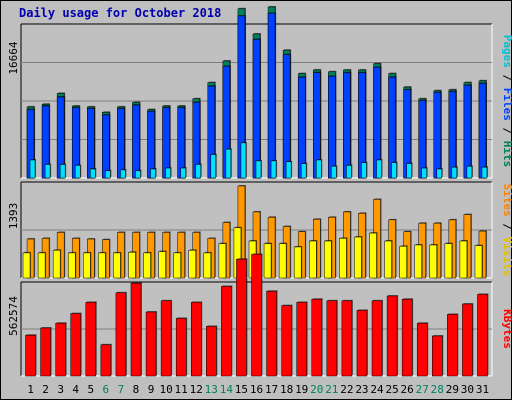 This screenshot has height=404, width=512. I want to click on legend-sites: Sites, so click(506, 200).